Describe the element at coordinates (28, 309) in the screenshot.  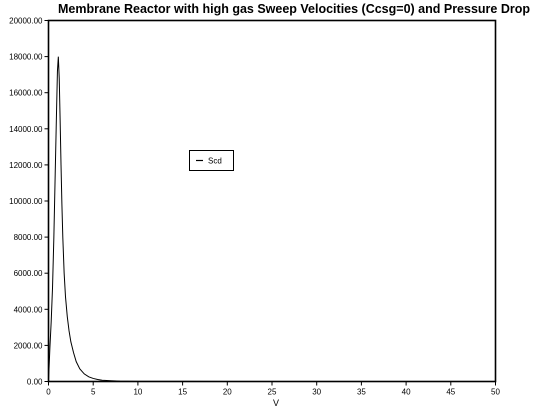
I see `y-tick-label: 4000.00` at that location.